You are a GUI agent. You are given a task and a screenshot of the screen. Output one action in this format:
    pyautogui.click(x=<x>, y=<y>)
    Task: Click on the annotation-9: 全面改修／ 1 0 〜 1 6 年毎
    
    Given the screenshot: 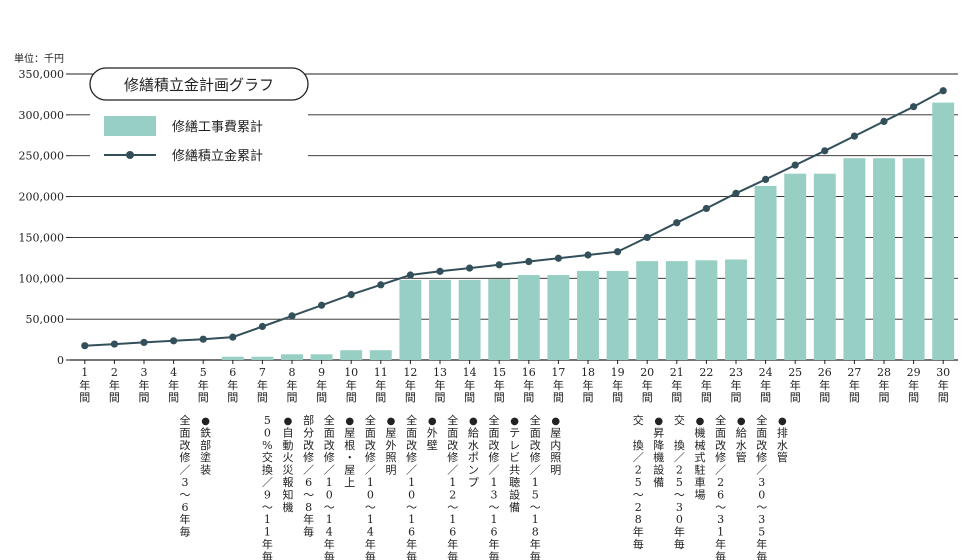 What is the action you would take?
    pyautogui.click(x=411, y=486)
    